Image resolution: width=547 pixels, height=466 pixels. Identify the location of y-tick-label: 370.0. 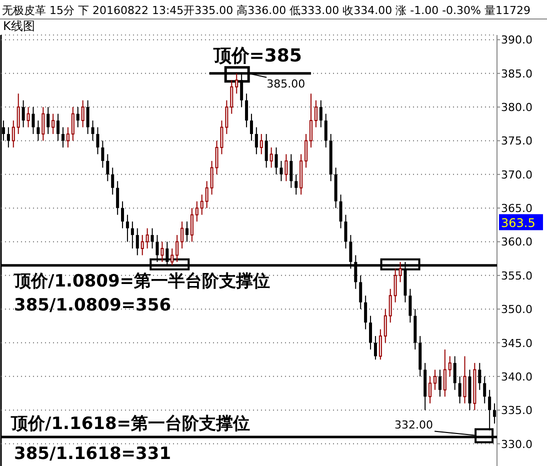
(516, 175).